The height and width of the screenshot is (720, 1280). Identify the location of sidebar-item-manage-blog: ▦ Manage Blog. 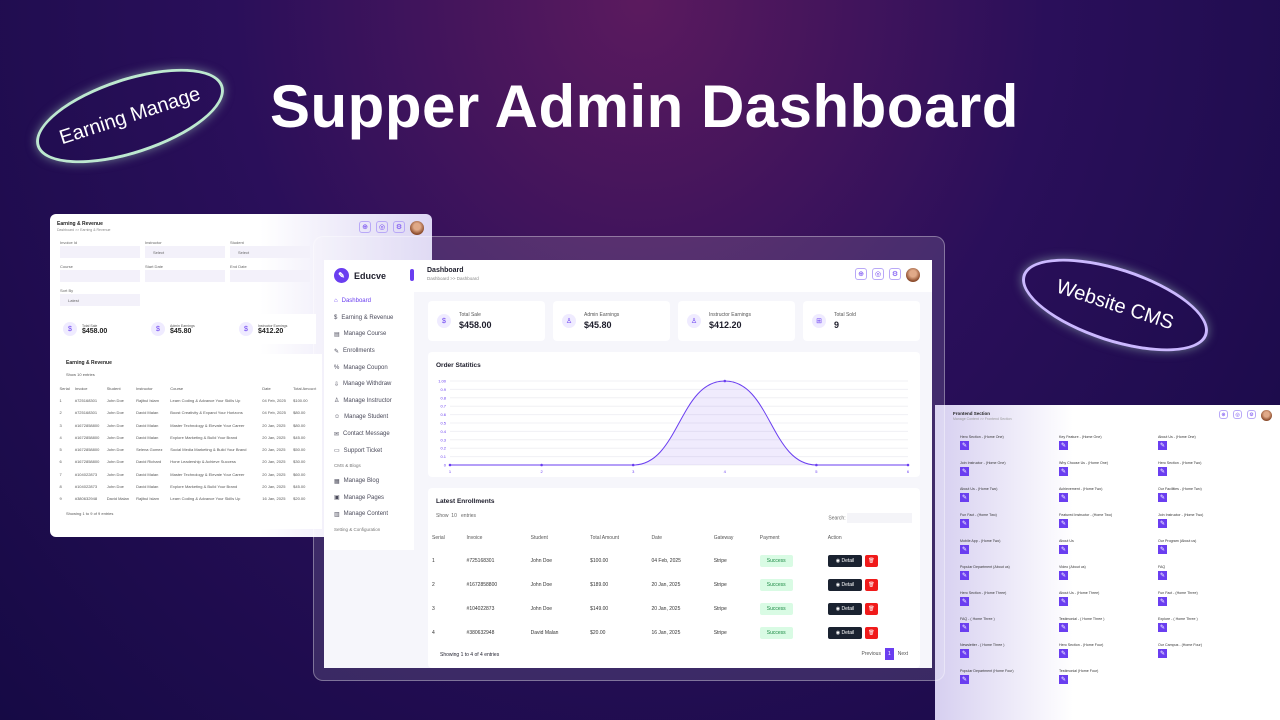
(369, 481).